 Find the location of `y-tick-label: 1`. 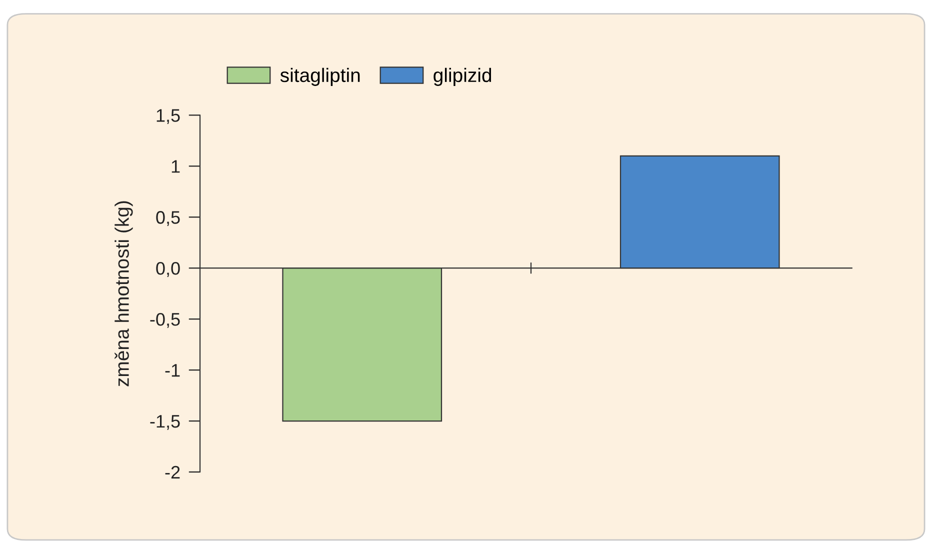

y-tick-label: 1 is located at coordinates (176, 166).